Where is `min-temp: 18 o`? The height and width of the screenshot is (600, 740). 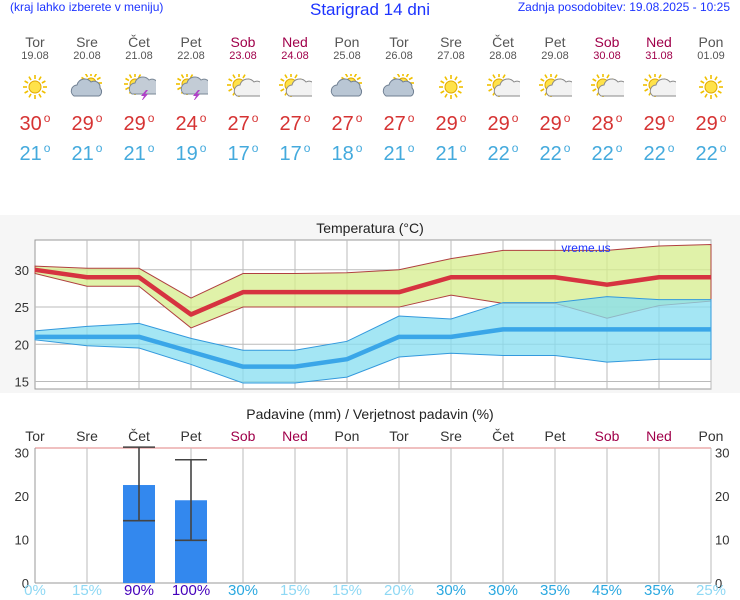
min-temp: 18 o is located at coordinates (347, 153).